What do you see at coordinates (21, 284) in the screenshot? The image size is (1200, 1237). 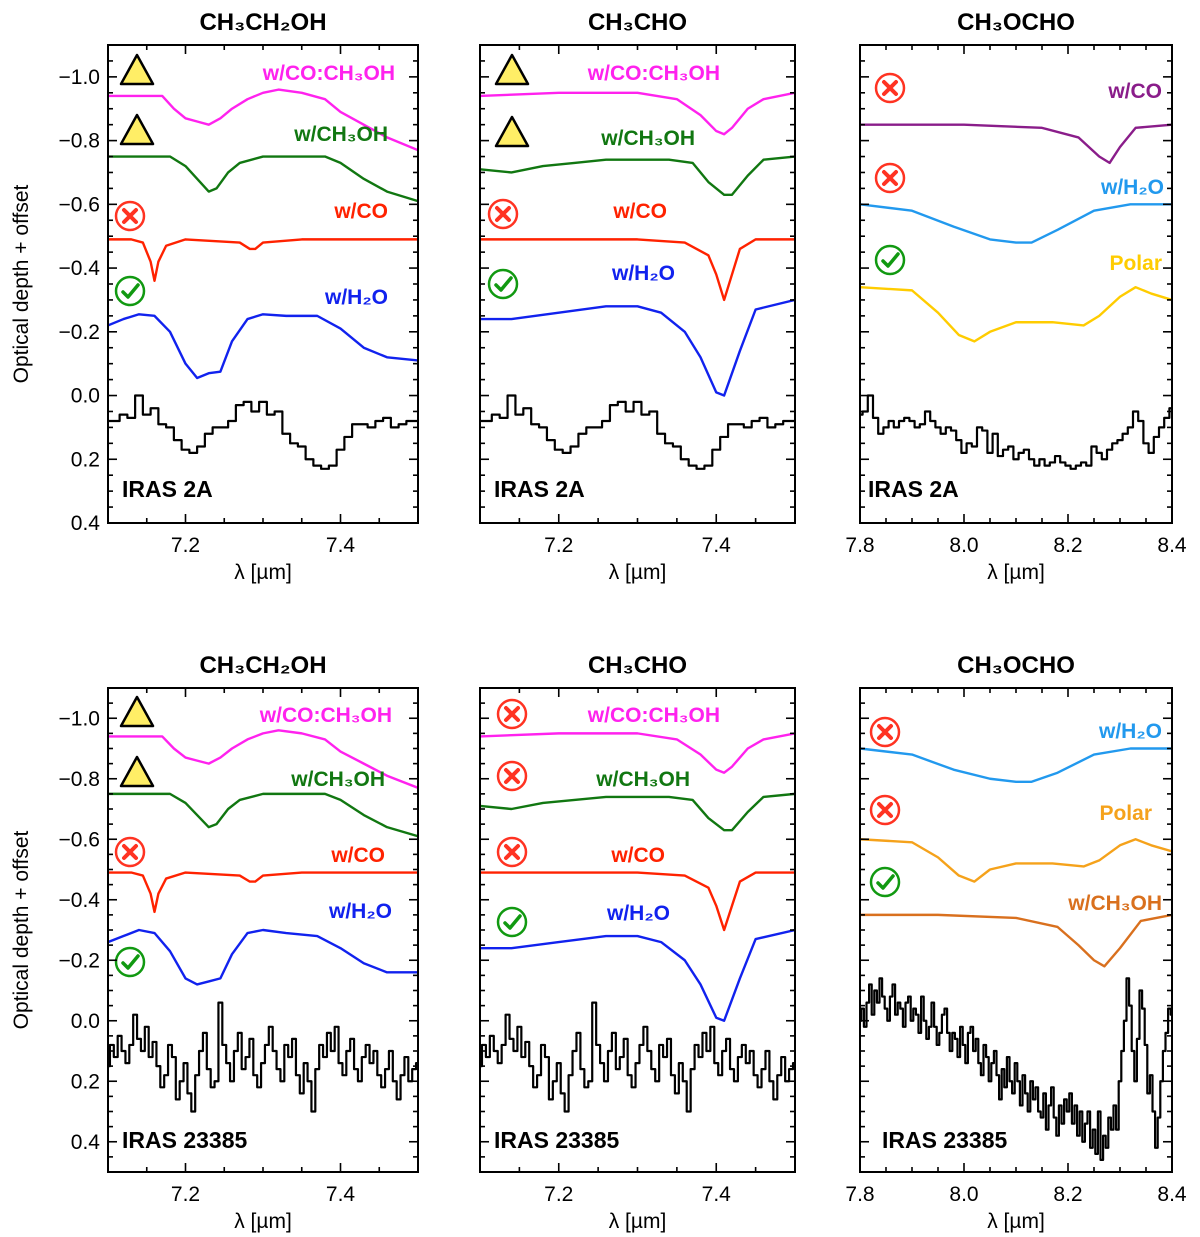 I see `y-axis-label: Optical depth + offset` at bounding box center [21, 284].